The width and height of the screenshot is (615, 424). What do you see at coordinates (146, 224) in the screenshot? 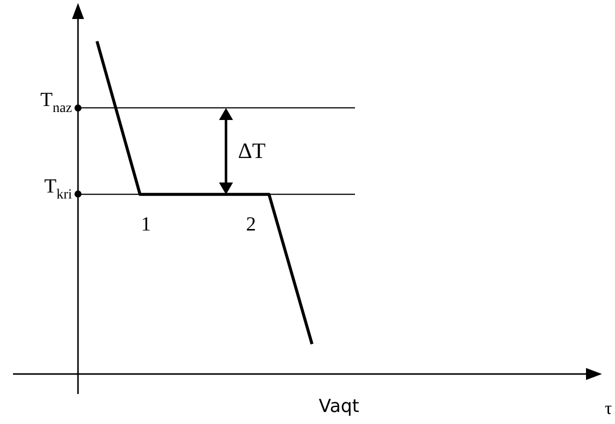
I see `annotation: 1` at bounding box center [146, 224].